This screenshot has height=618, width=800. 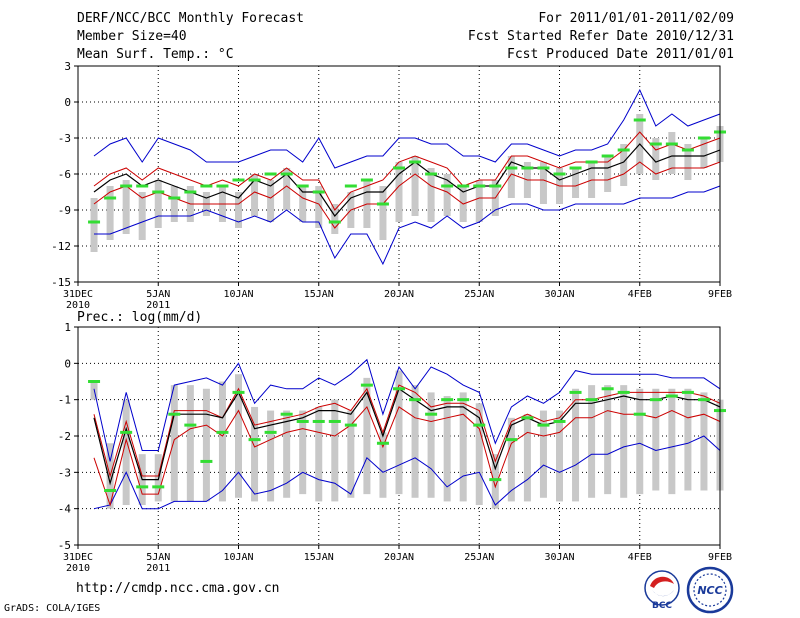 What do you see at coordinates (132, 36) in the screenshot?
I see `member-size-label: Member Size=40` at bounding box center [132, 36].